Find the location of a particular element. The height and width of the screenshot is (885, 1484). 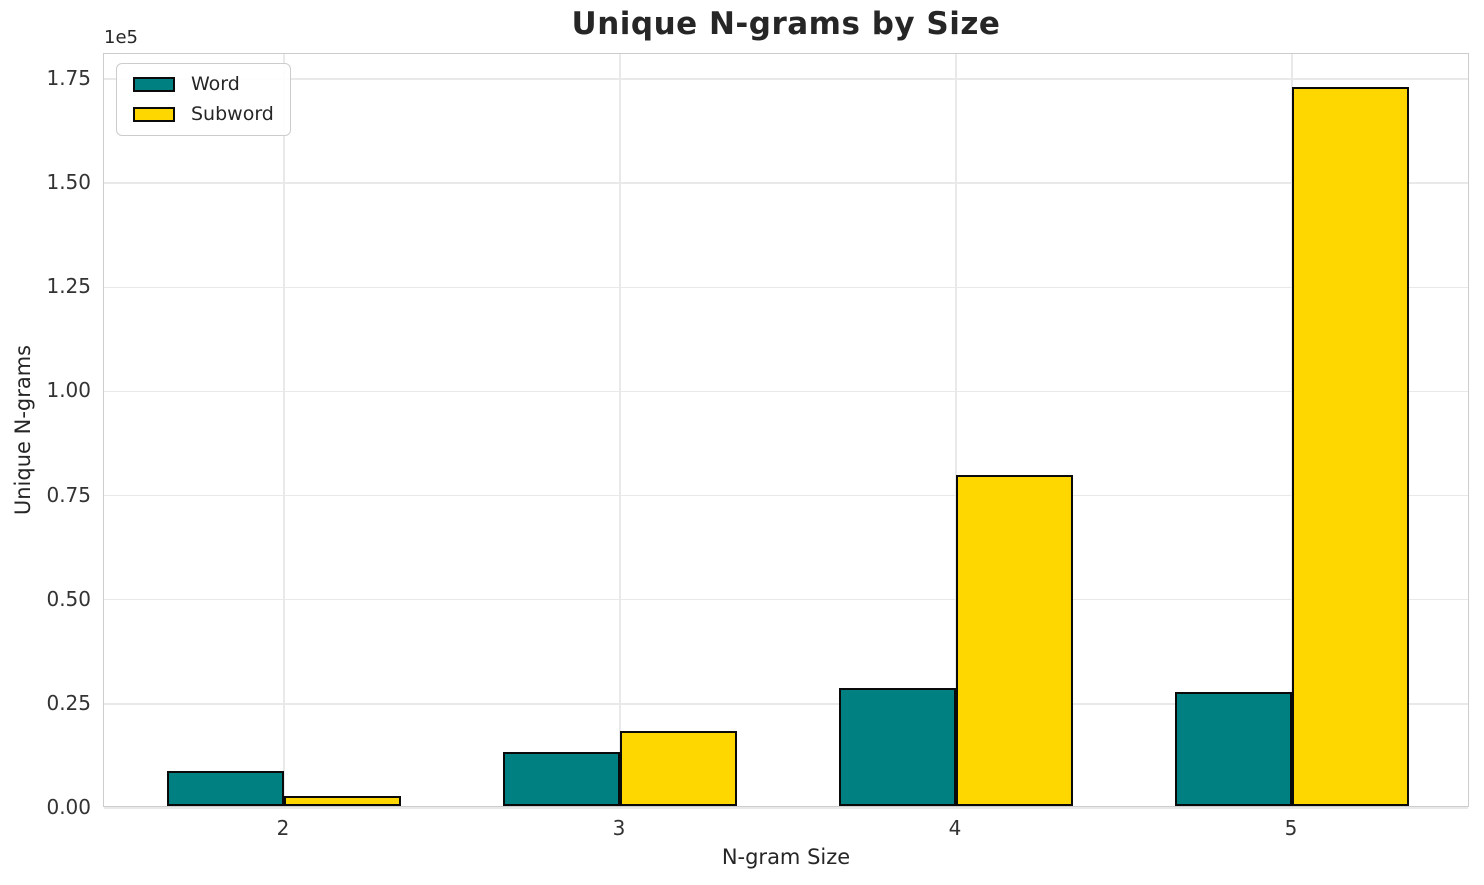

legend: Word Subword is located at coordinates (203, 99).